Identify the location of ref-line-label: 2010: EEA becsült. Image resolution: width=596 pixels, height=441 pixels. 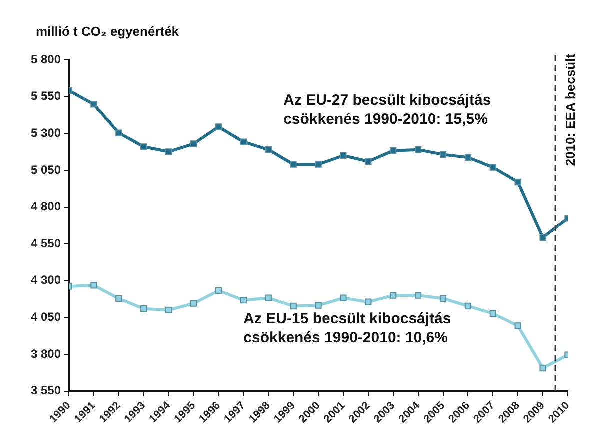
(570, 109).